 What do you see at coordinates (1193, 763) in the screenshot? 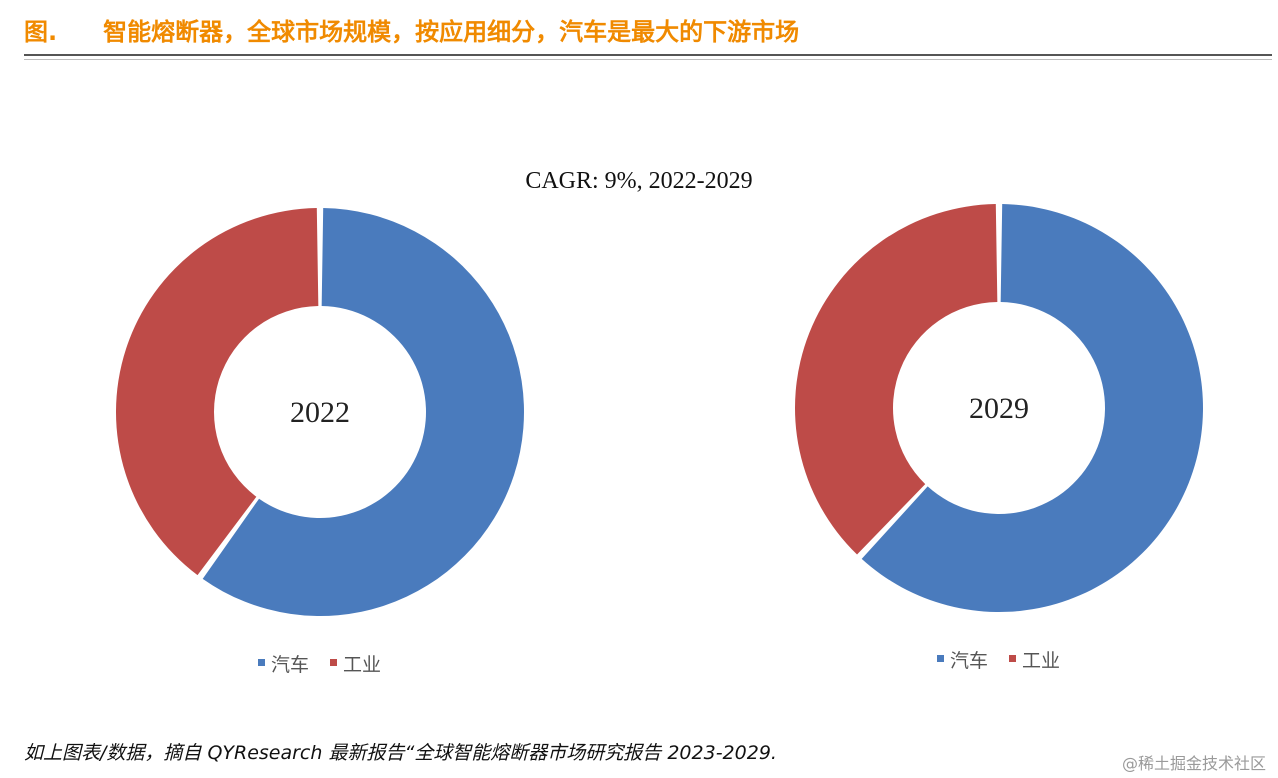
I see `watermark: @稀土掘金技术社区` at bounding box center [1193, 763].